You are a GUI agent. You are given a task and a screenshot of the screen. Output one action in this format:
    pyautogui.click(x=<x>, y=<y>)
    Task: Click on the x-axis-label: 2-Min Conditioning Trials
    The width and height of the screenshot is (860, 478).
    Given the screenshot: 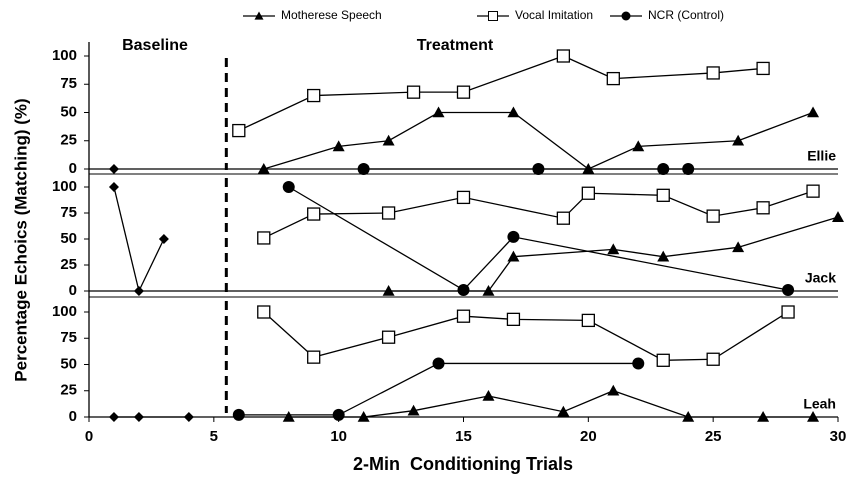 What is the action you would take?
    pyautogui.click(x=463, y=464)
    